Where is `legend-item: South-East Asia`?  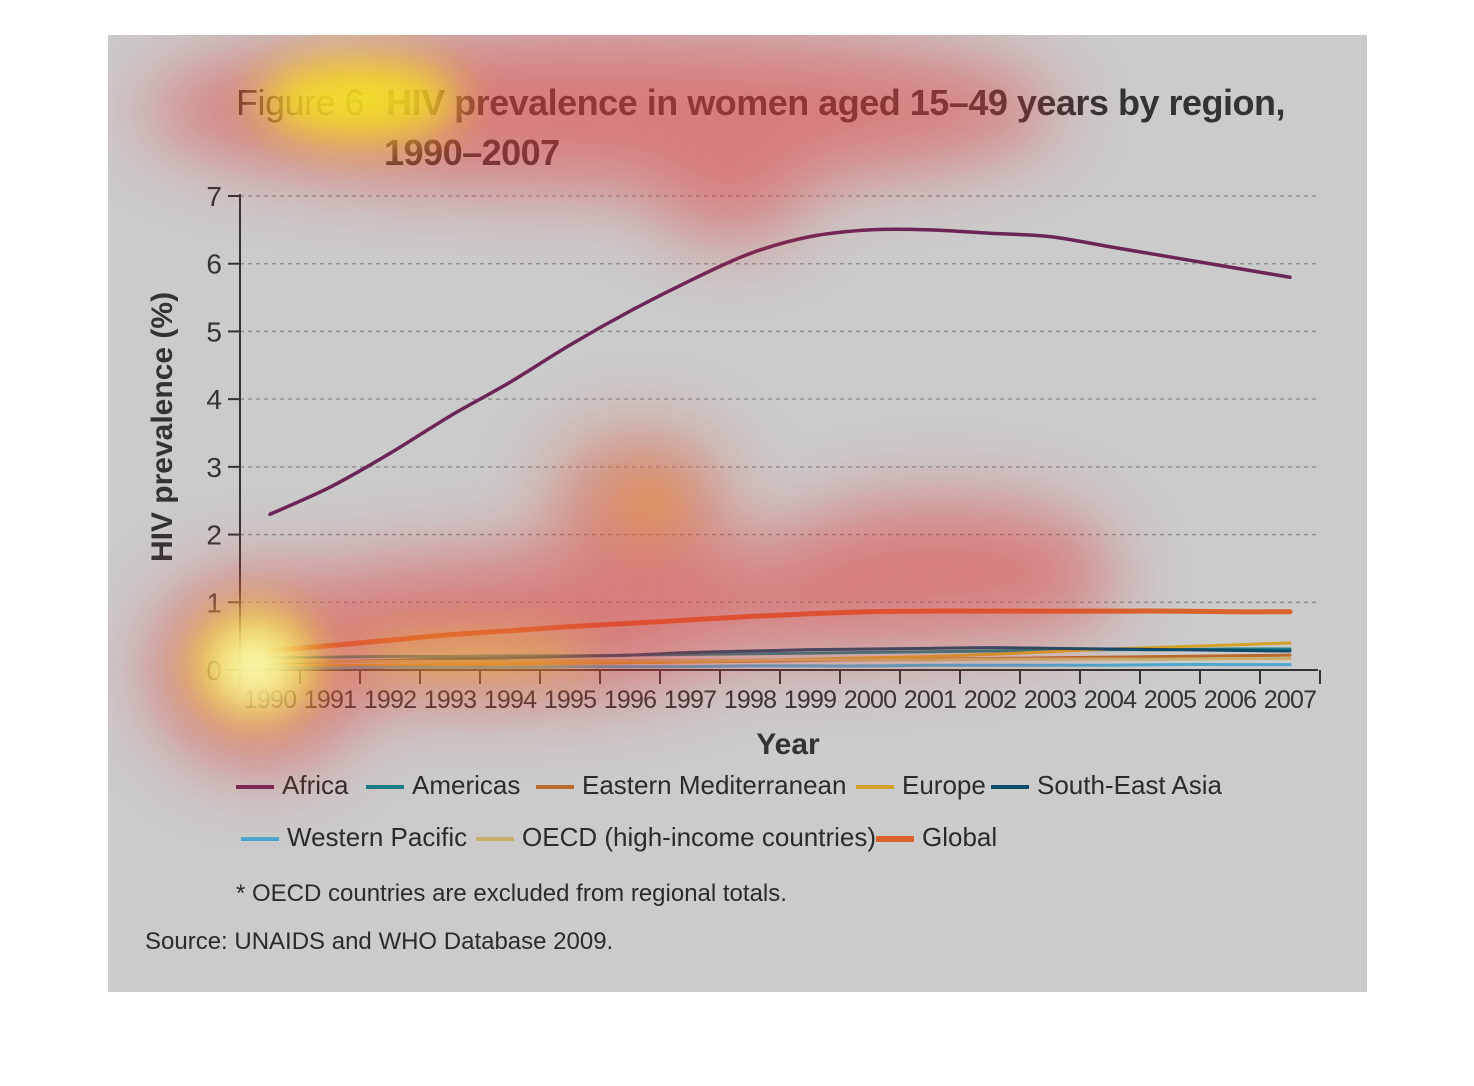
legend-item: South-East Asia is located at coordinates (1106, 785).